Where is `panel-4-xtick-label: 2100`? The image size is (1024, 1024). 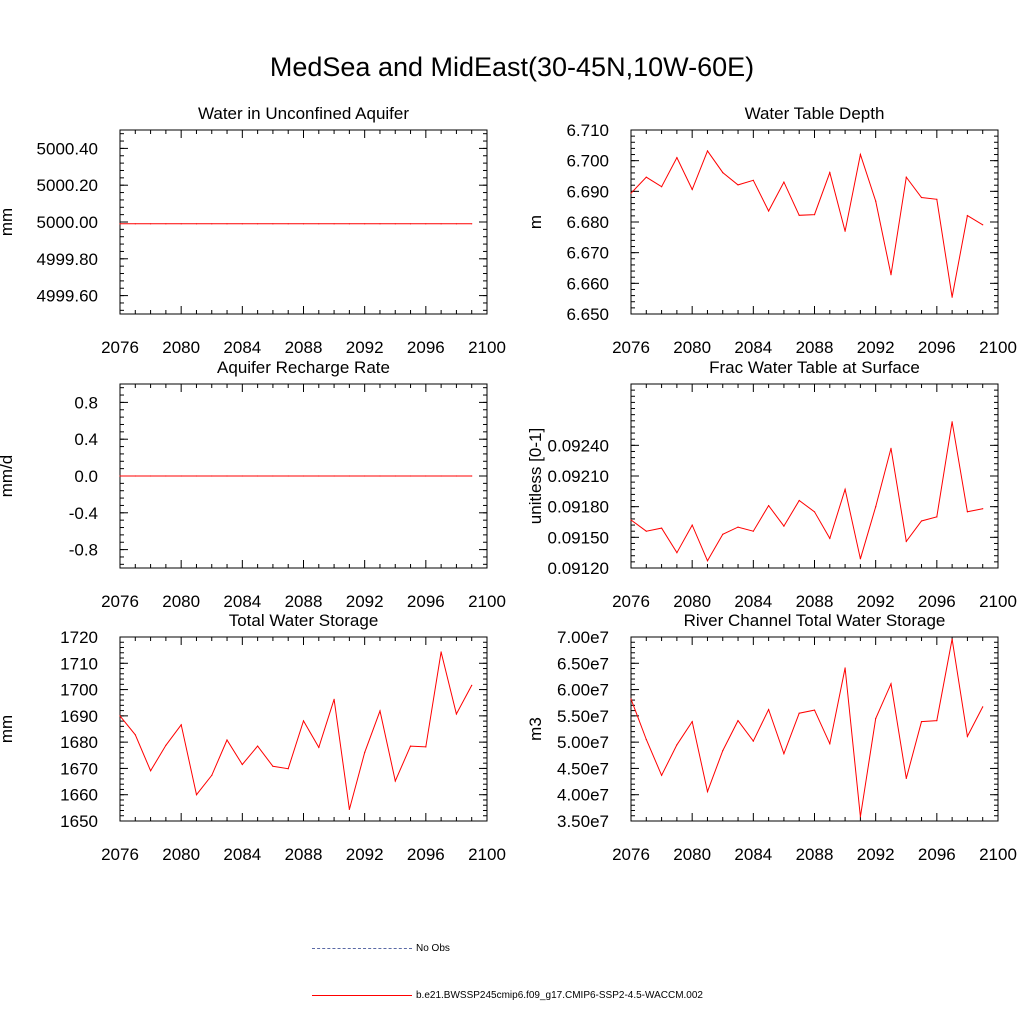 panel-4-xtick-label: 2100 is located at coordinates (998, 601).